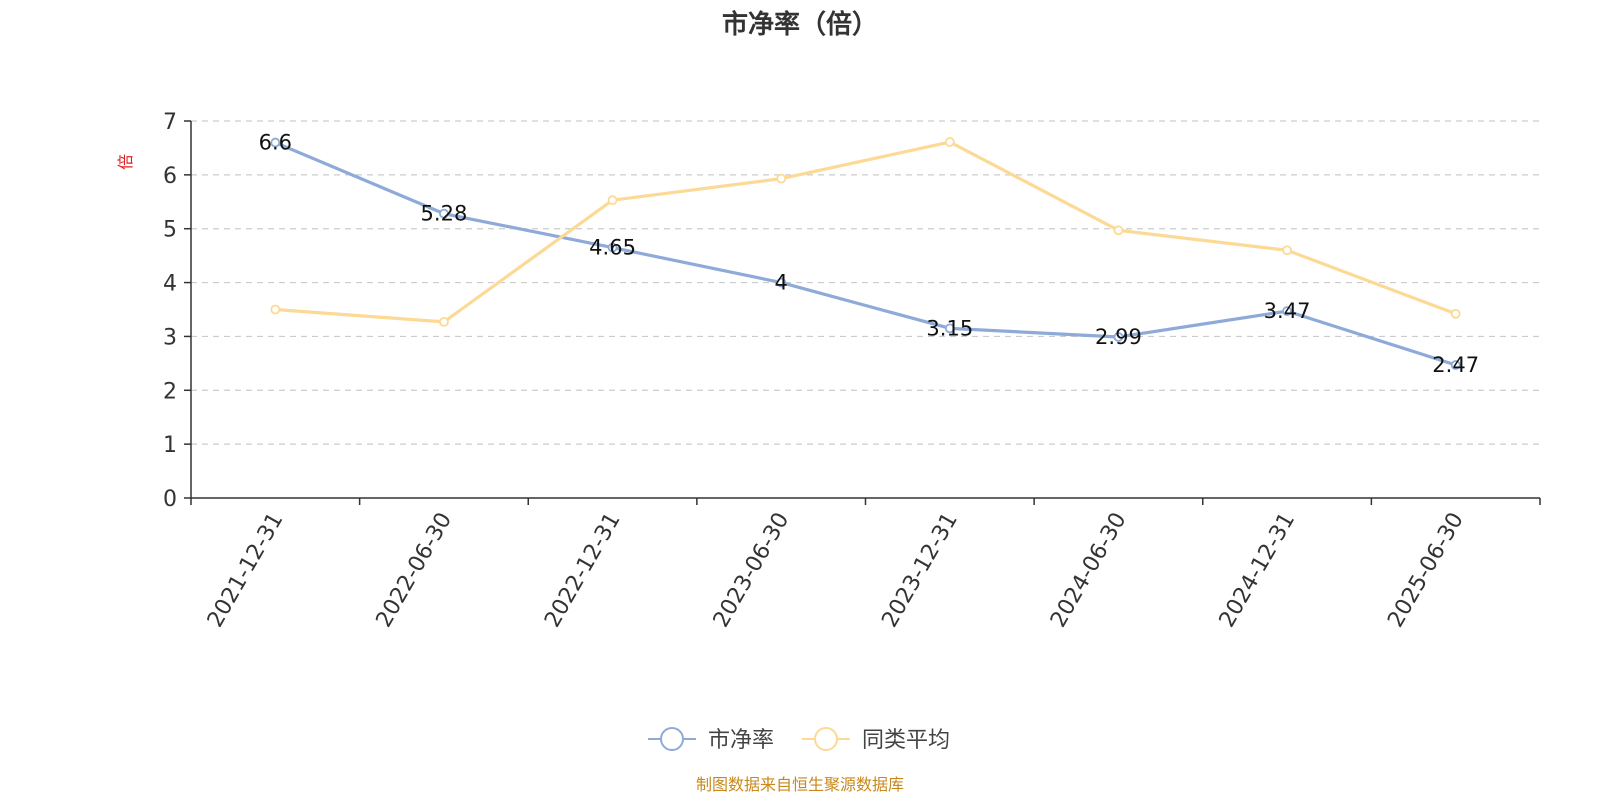  I want to click on chart-title: 市净率（倍）, so click(800, 24).